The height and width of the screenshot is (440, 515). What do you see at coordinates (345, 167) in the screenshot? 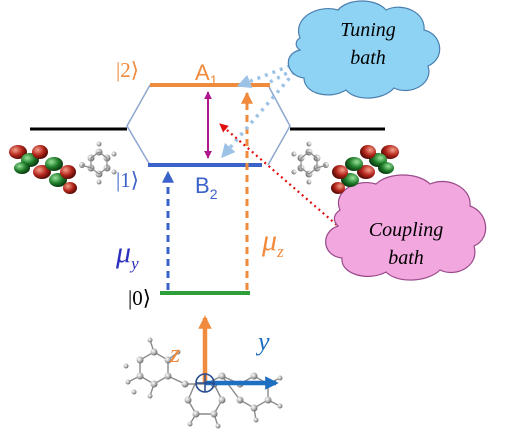
I see `right-molecule-icon` at bounding box center [345, 167].